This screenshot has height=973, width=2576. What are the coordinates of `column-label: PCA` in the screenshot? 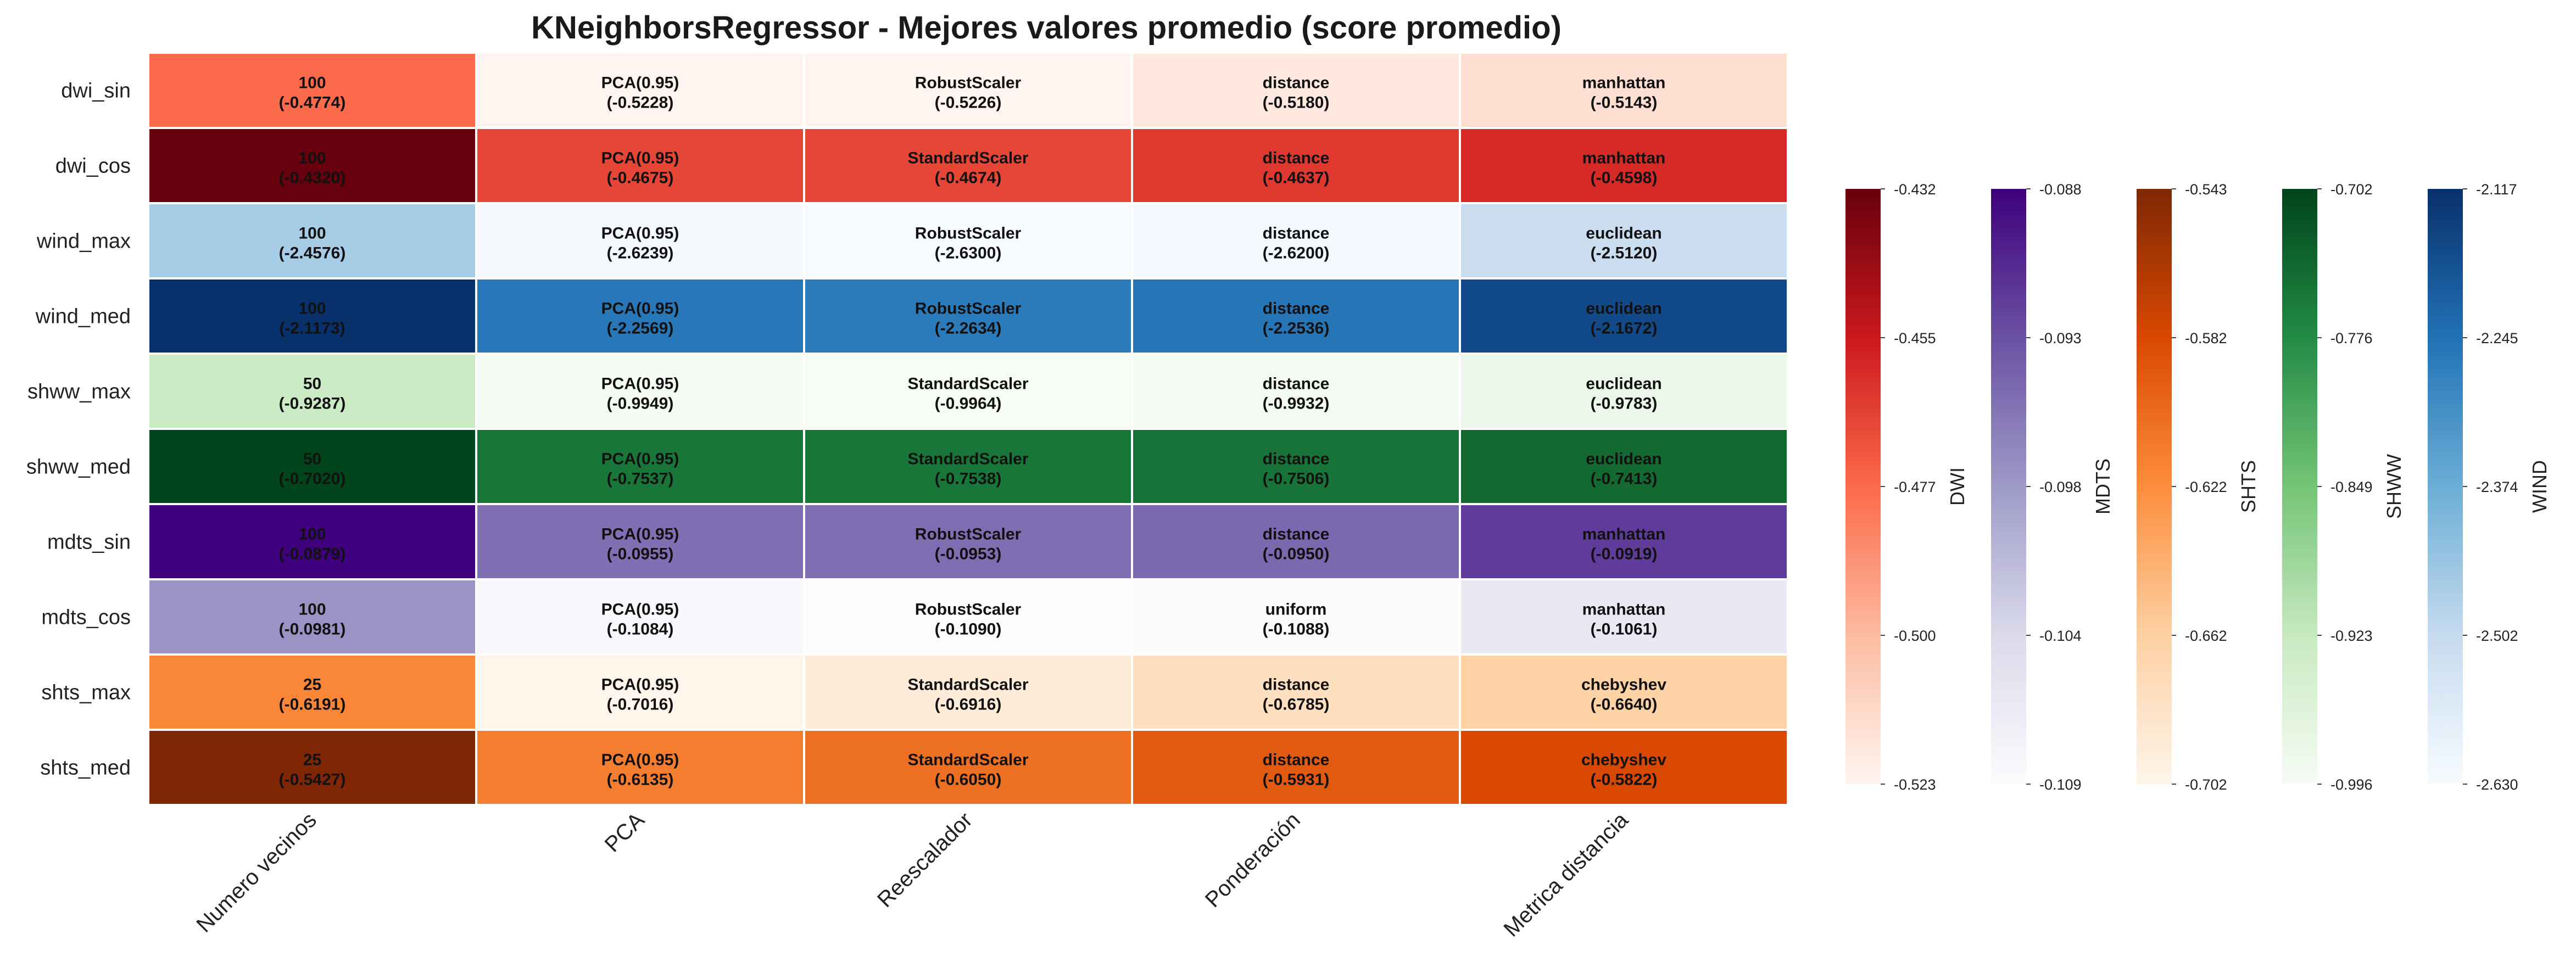 It's located at (625, 832).